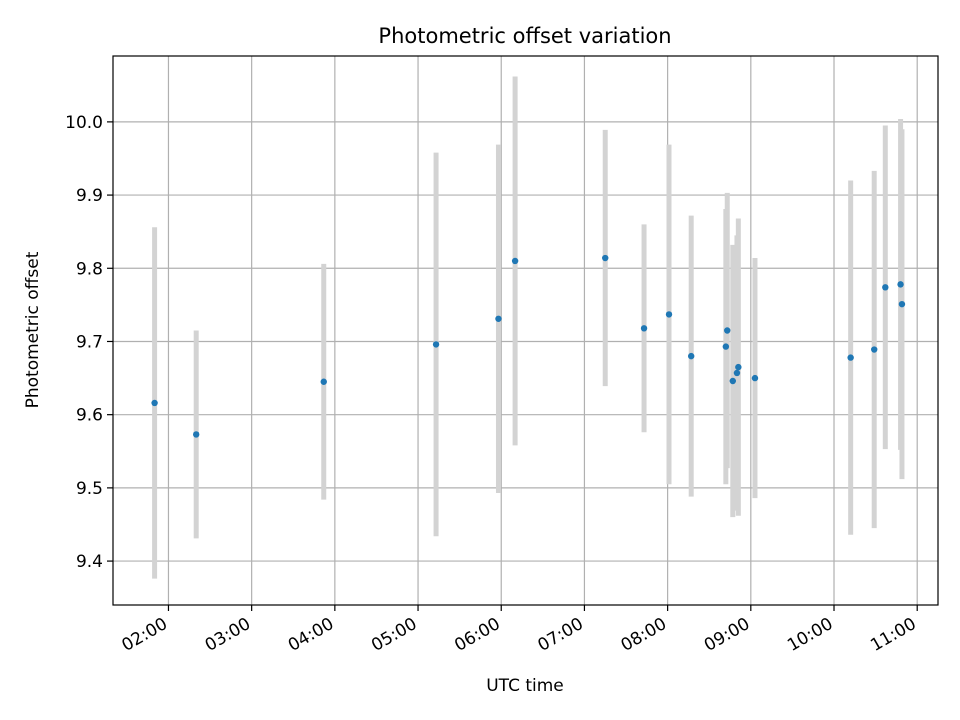 The width and height of the screenshot is (960, 720). What do you see at coordinates (89, 196) in the screenshot?
I see `y-tick-label: 9.9` at bounding box center [89, 196].